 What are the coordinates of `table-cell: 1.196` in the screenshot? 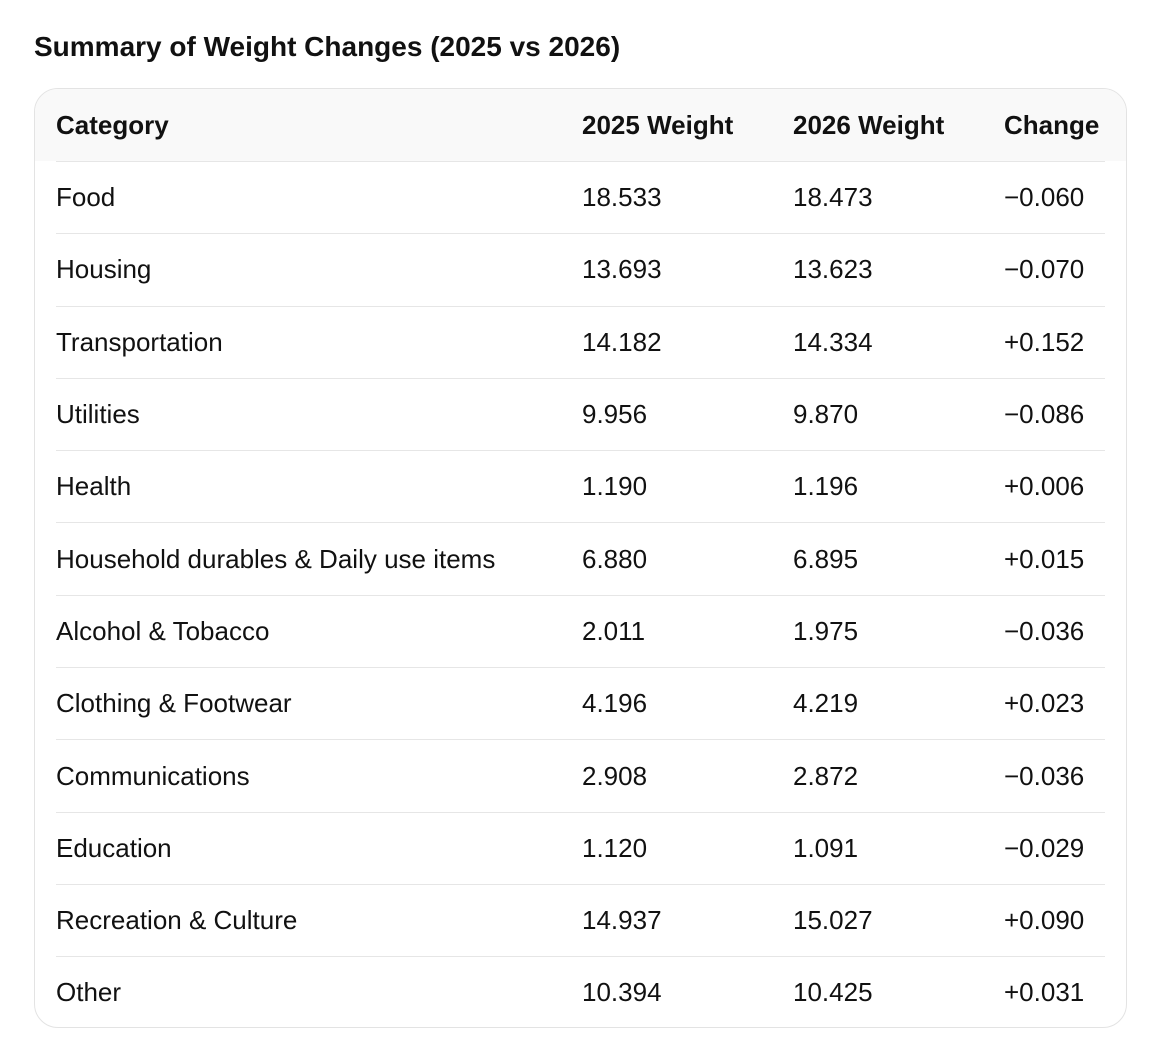 It's located at (826, 486).